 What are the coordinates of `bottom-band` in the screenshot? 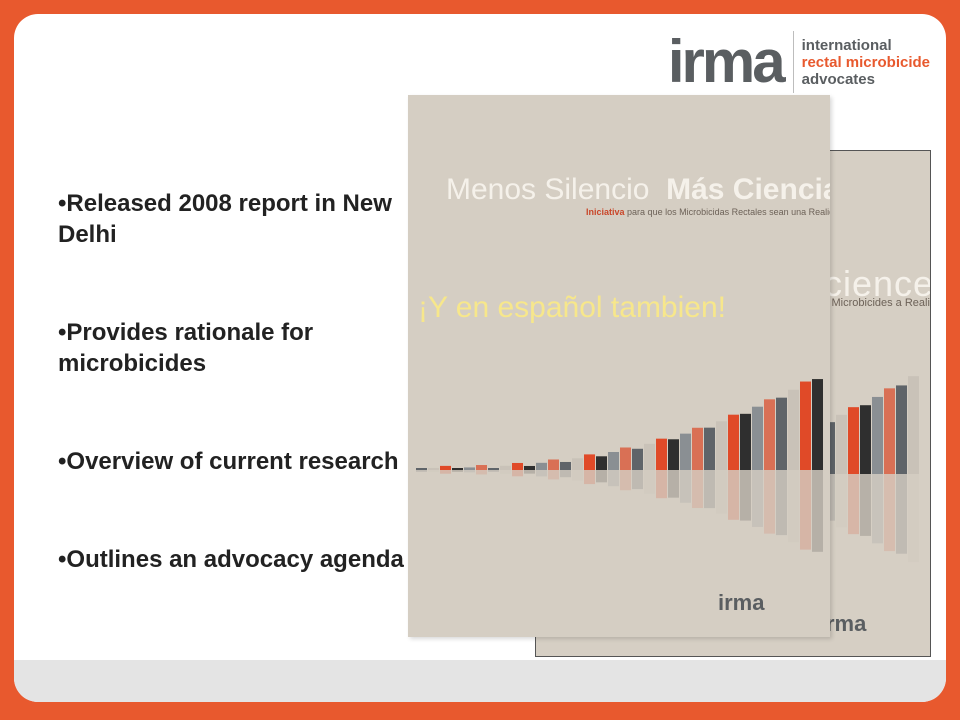 It's located at (480, 681).